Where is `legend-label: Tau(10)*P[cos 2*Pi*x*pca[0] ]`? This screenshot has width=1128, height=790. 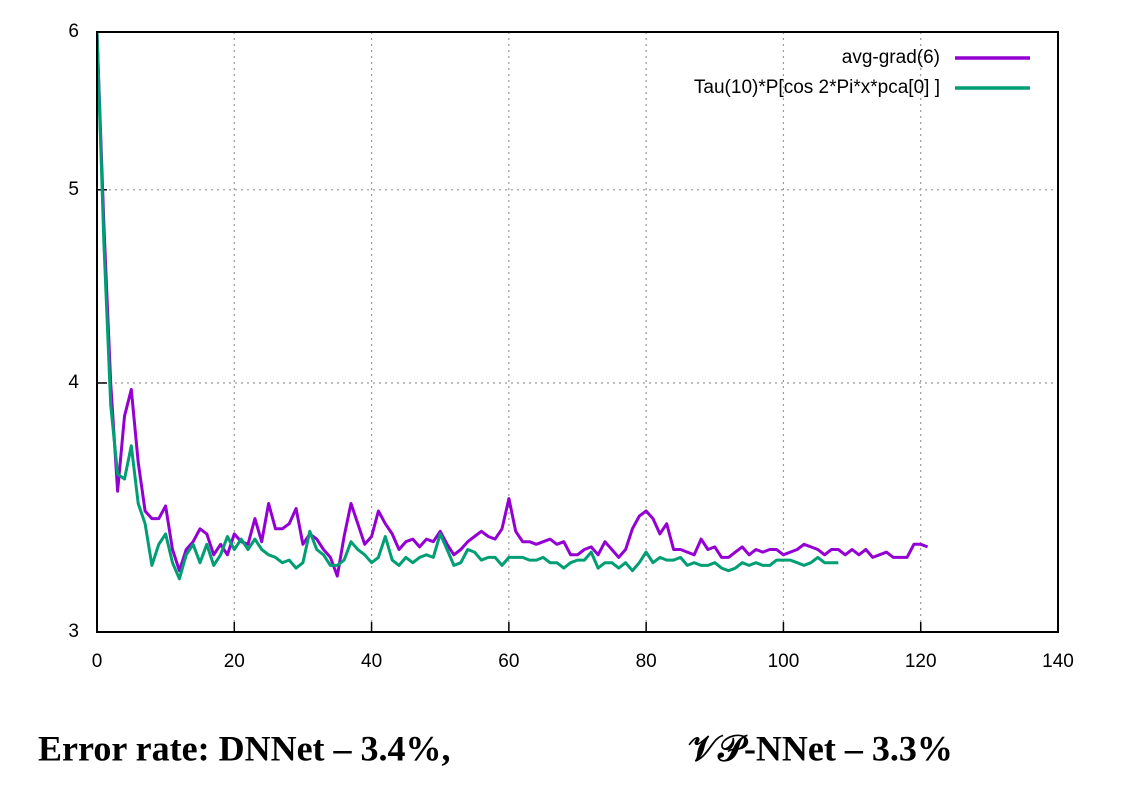
legend-label: Tau(10)*P[cos 2*Pi*x*pca[0] ] is located at coordinates (817, 87).